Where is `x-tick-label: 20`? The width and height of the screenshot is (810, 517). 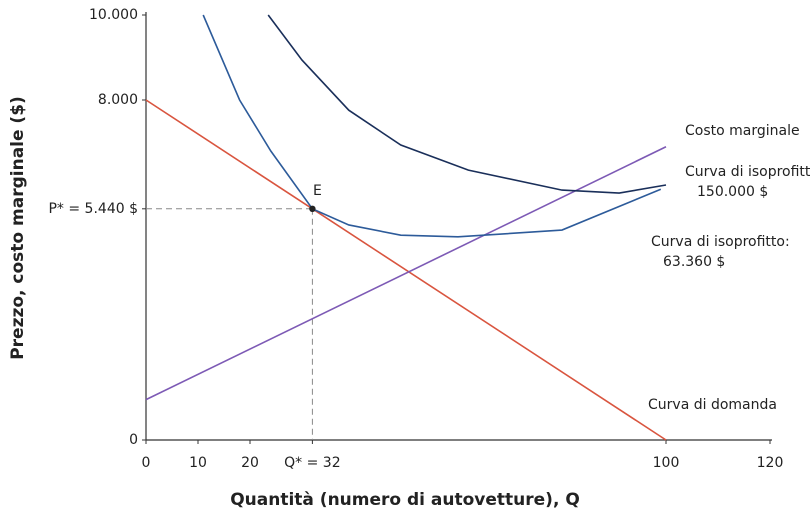 x-tick-label: 20 is located at coordinates (250, 463).